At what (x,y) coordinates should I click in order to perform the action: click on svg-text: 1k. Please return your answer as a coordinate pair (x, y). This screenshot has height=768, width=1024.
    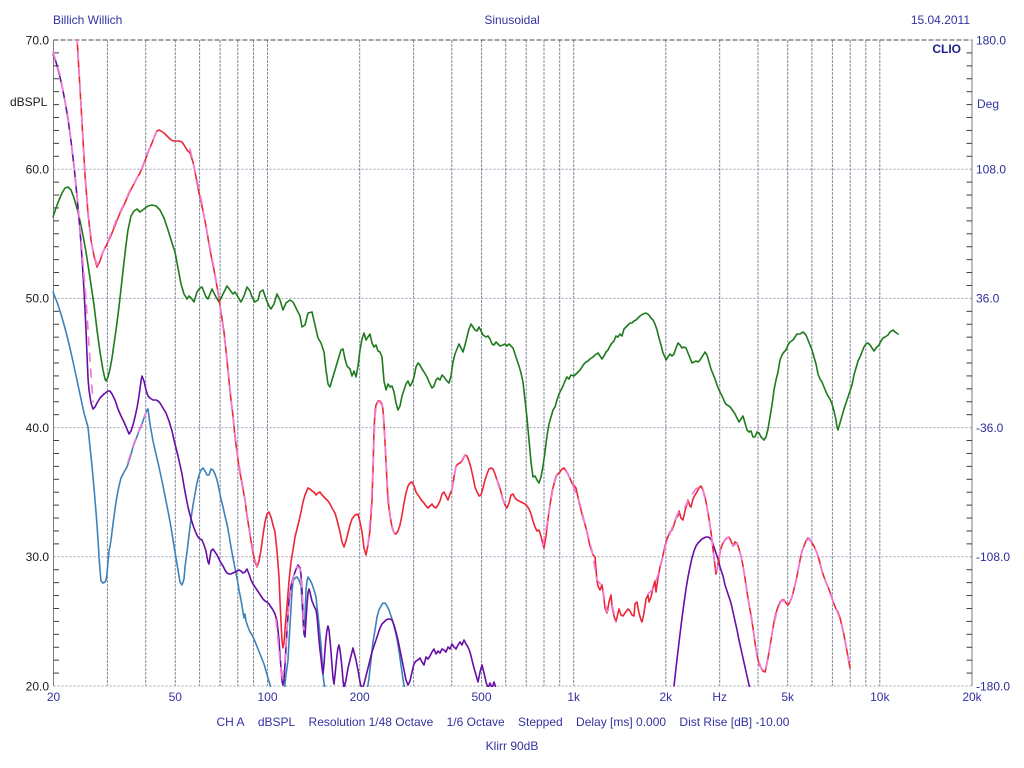
    Looking at the image, I should click on (574, 697).